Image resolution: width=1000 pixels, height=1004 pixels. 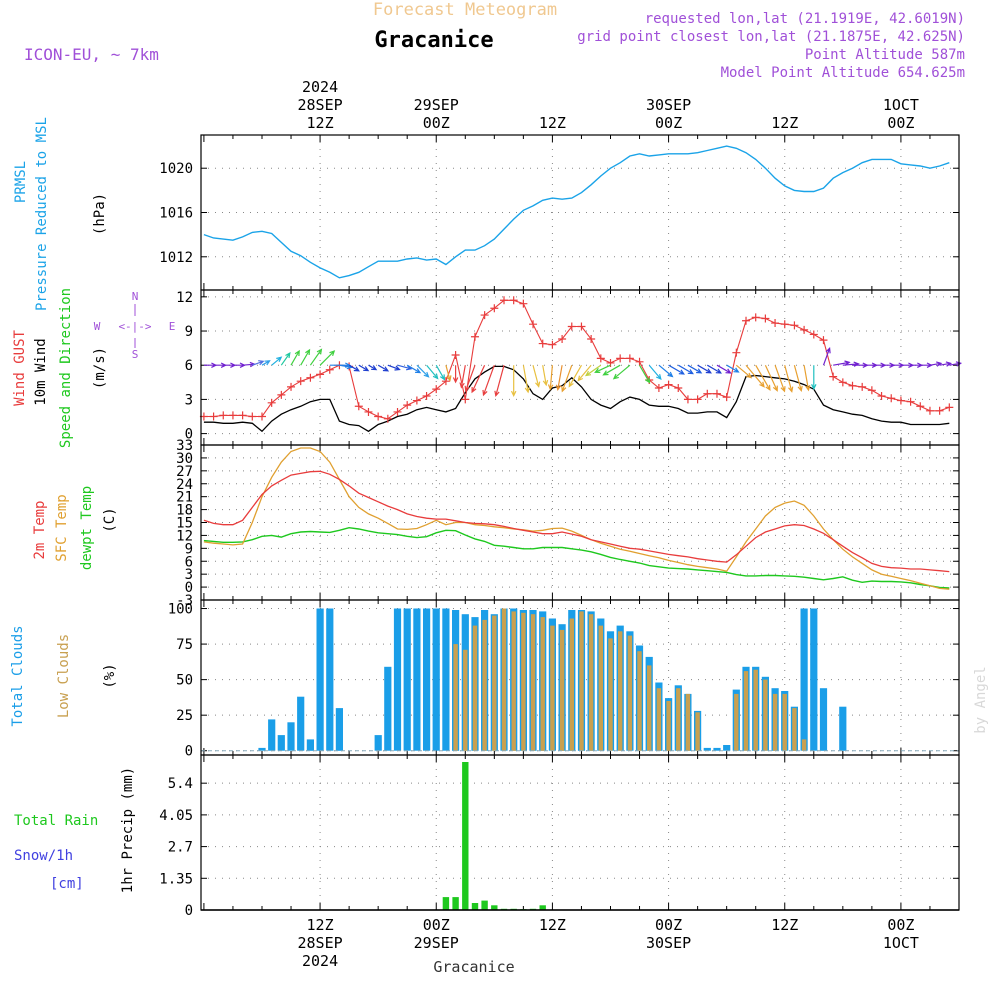 I want to click on panel-0: 1012 1016 1020, so click(x=559, y=212).